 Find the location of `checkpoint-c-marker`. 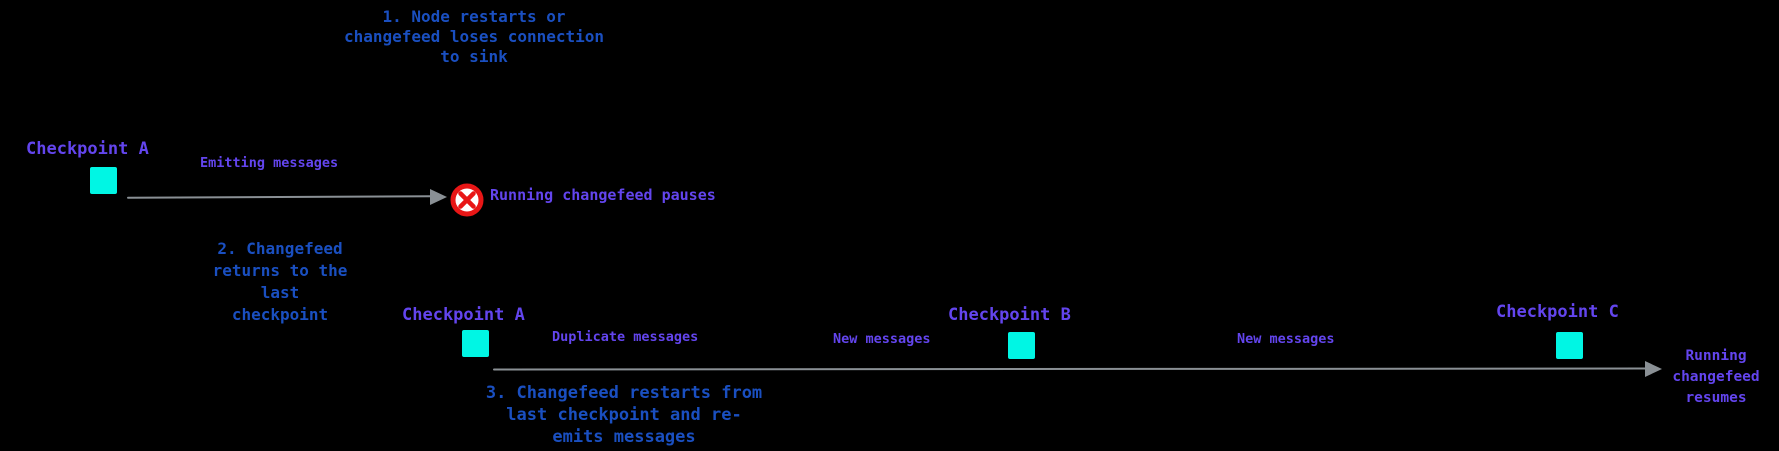

checkpoint-c-marker is located at coordinates (1569, 345).